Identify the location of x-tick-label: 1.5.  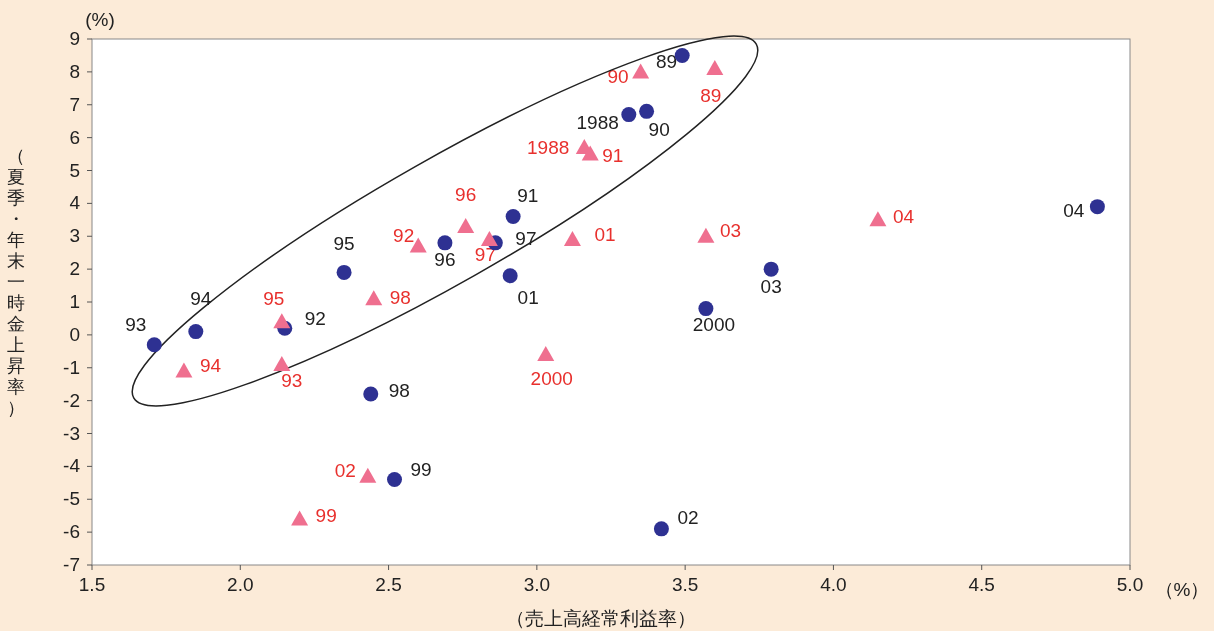
(92, 584).